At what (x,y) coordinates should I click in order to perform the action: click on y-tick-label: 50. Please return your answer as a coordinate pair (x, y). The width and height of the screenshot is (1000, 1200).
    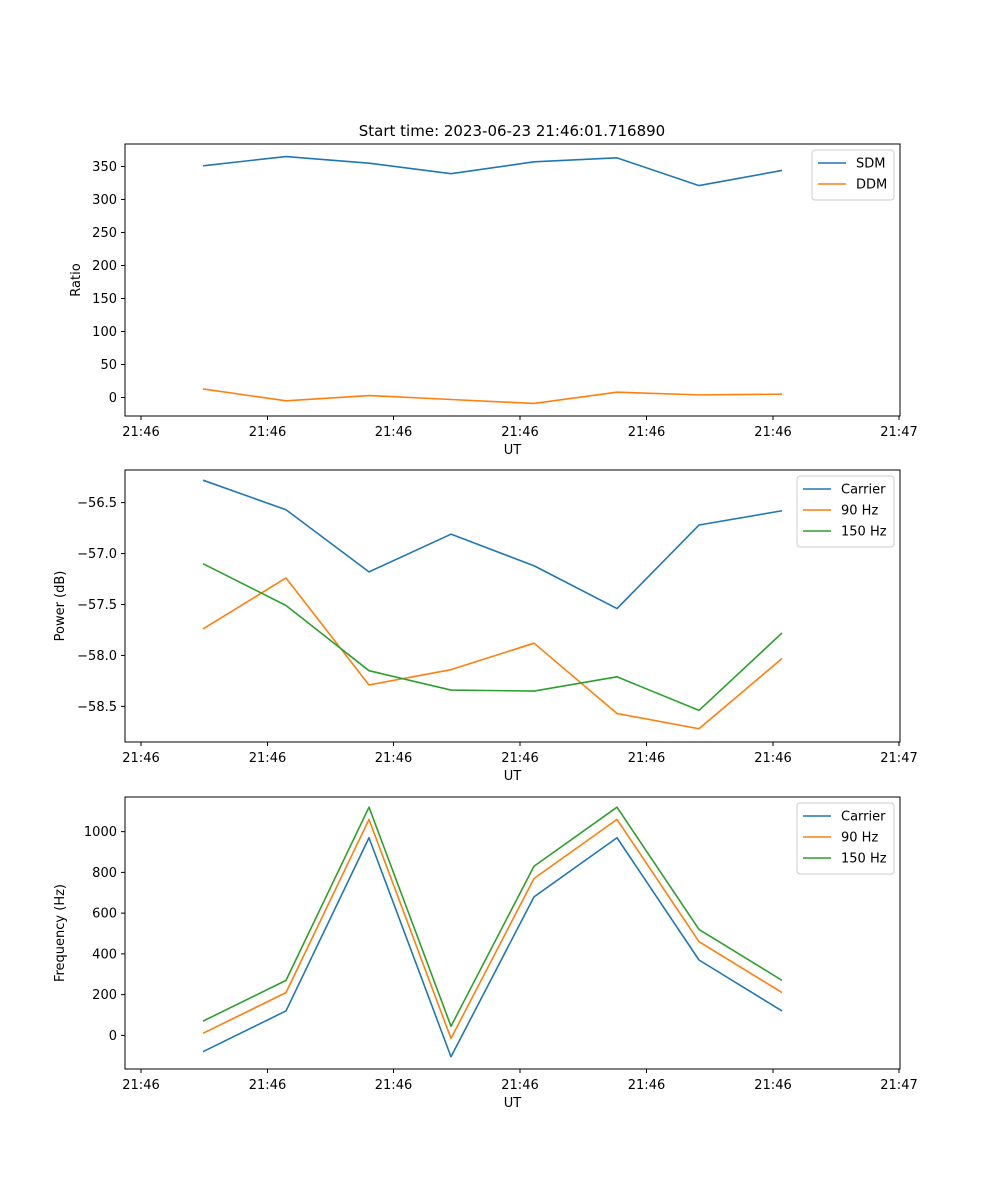
    Looking at the image, I should click on (108, 365).